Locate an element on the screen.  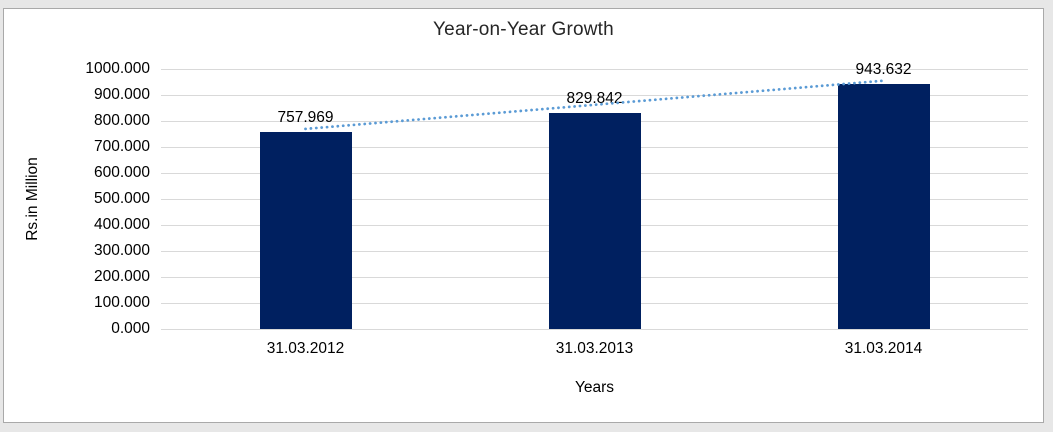
y-axis-tick-label: 800.000 is located at coordinates (121, 120).